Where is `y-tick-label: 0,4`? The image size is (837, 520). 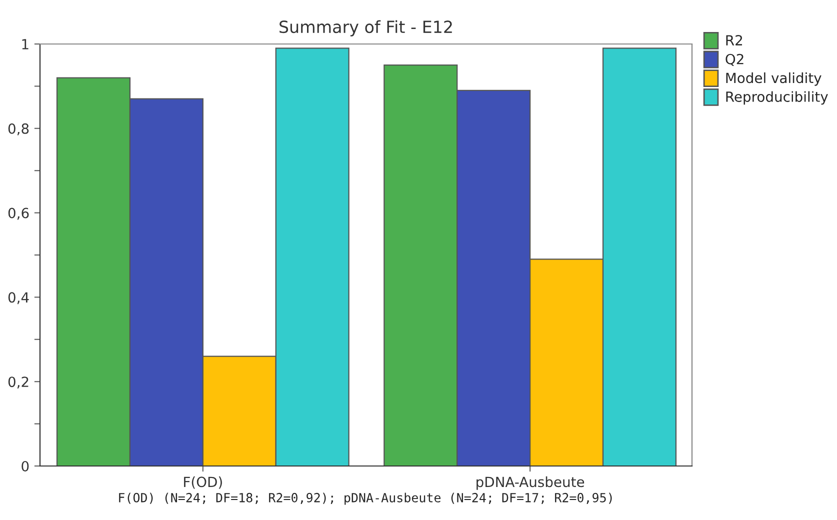 y-tick-label: 0,4 is located at coordinates (18, 298).